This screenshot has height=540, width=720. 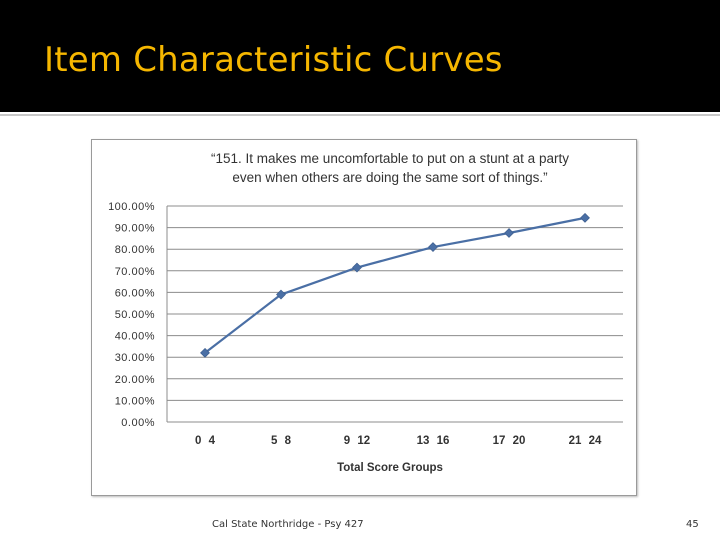 What do you see at coordinates (390, 468) in the screenshot?
I see `x-axis-label: Total Score Groups` at bounding box center [390, 468].